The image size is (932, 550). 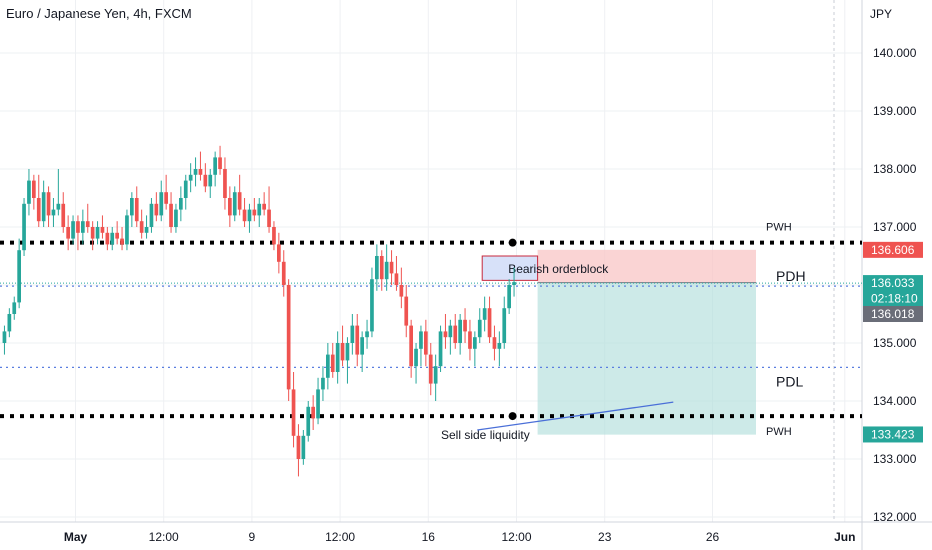 I want to click on pwh-lower-anchor, so click(x=512, y=416).